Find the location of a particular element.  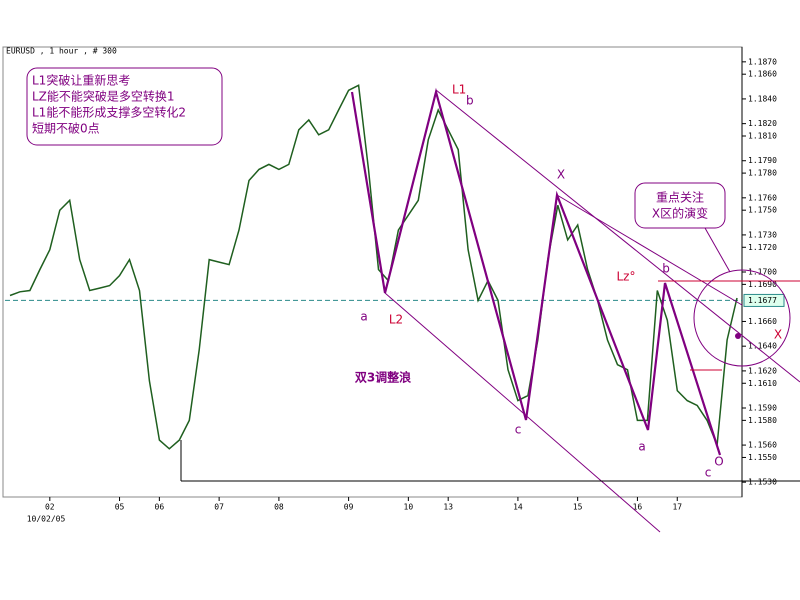

y-tick-label: 1.1820 is located at coordinates (762, 123).